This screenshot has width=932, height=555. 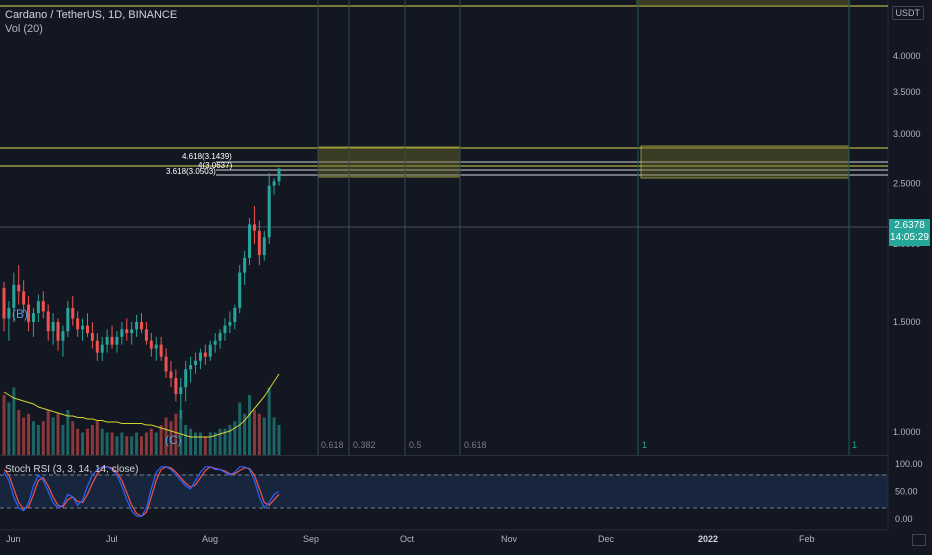 I want to click on y-tick-label: 3.0000, so click(x=907, y=134).